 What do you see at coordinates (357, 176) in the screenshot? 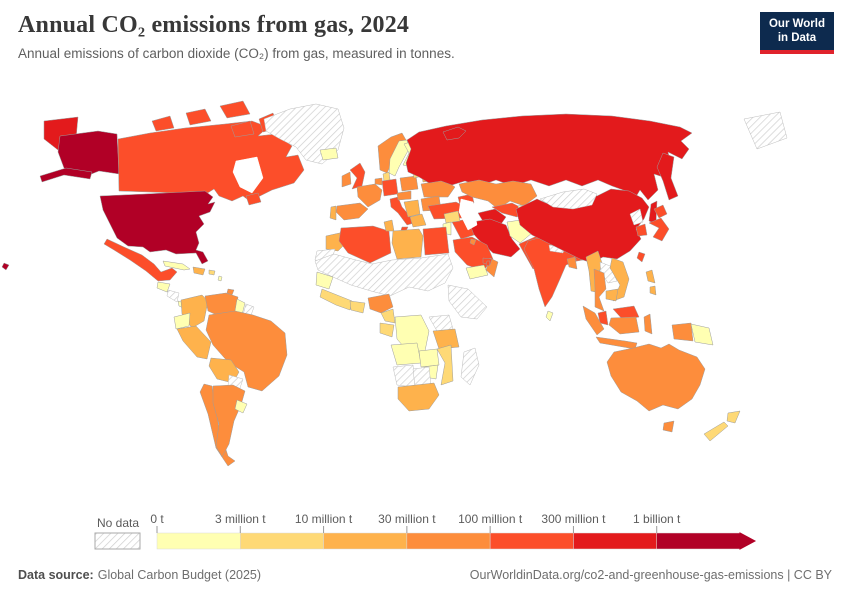
I see `country-united-kingdom` at bounding box center [357, 176].